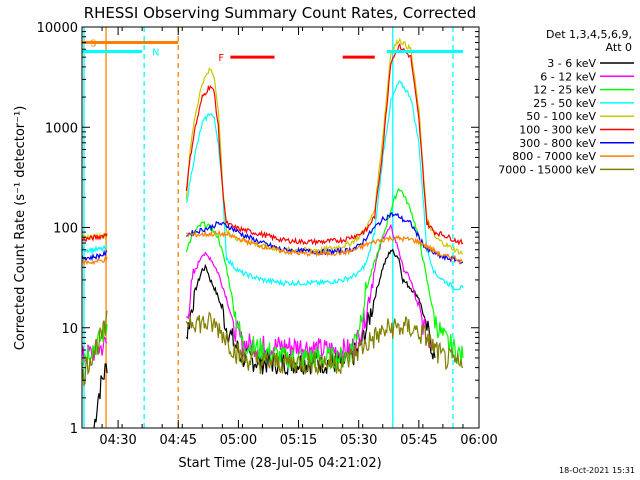 This screenshot has width=640, height=480. Describe the element at coordinates (418, 440) in the screenshot. I see `x-tick-label: 05:45` at that location.